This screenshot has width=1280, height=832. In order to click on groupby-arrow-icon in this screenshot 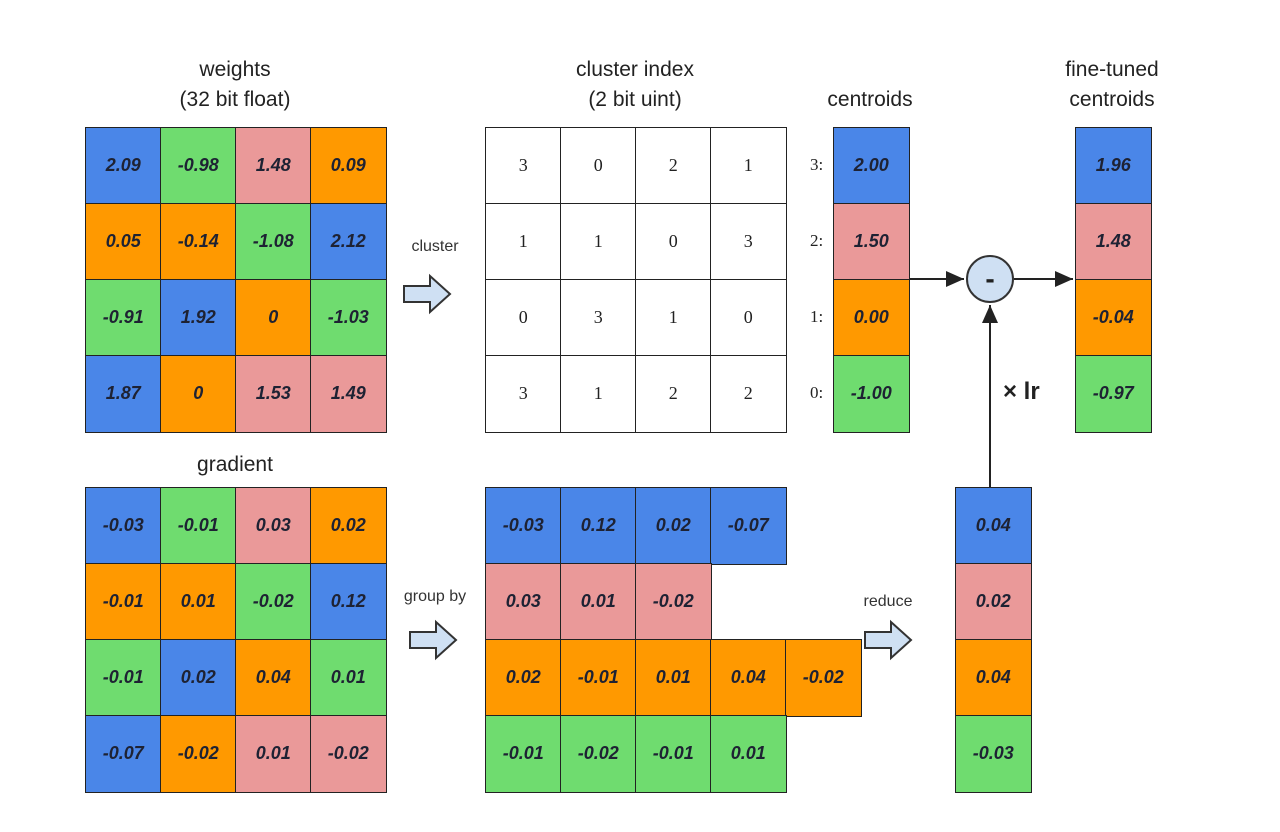, I will do `click(433, 640)`.